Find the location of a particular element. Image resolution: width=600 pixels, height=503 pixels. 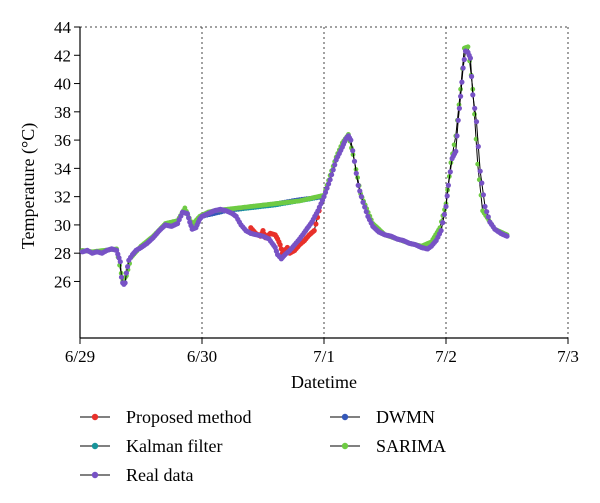

x-tick-label: 7/3 is located at coordinates (568, 356).